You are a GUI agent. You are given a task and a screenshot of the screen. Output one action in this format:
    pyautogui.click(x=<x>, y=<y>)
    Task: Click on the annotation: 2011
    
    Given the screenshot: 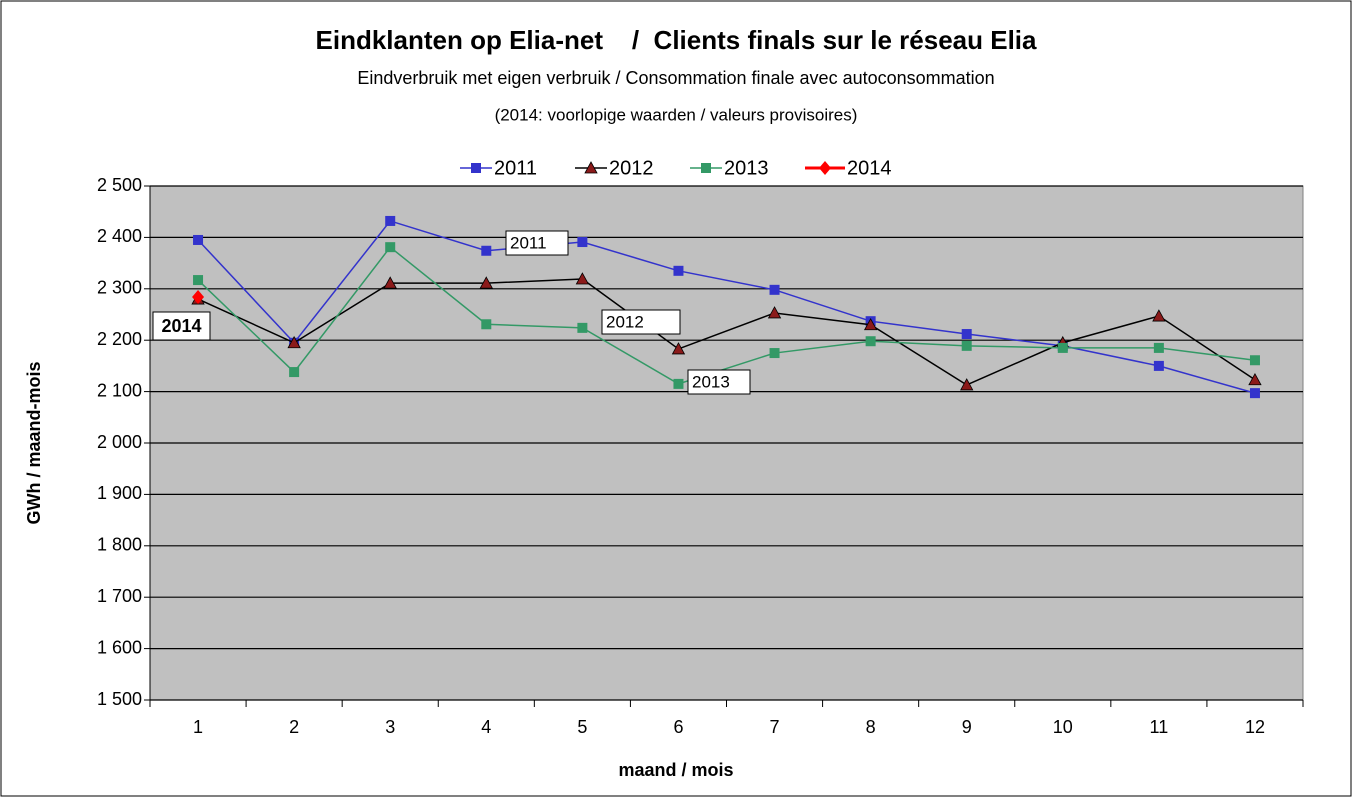 What is the action you would take?
    pyautogui.click(x=528, y=242)
    